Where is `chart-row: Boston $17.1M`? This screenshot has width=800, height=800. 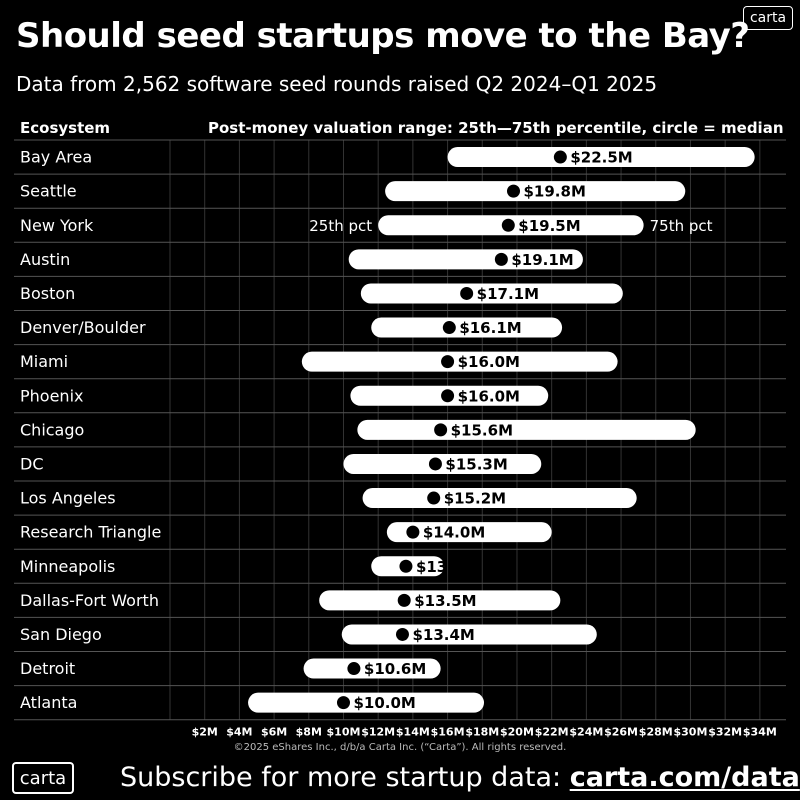
chart-row: Boston $17.1M is located at coordinates (321, 293).